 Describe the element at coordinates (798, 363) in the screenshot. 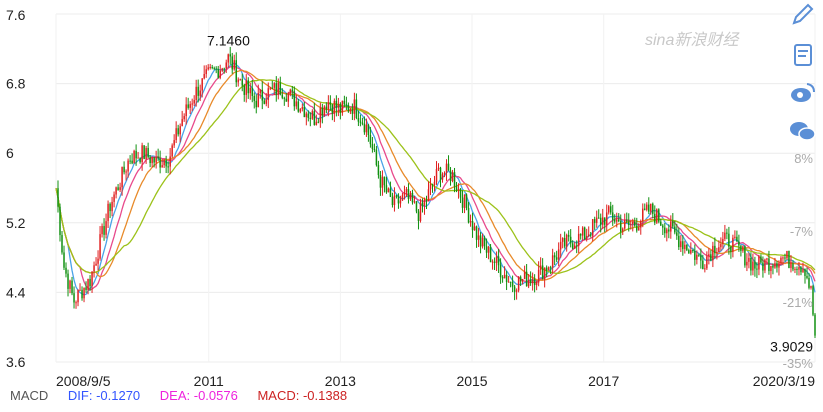

I see `right-tick-label: -35%` at that location.